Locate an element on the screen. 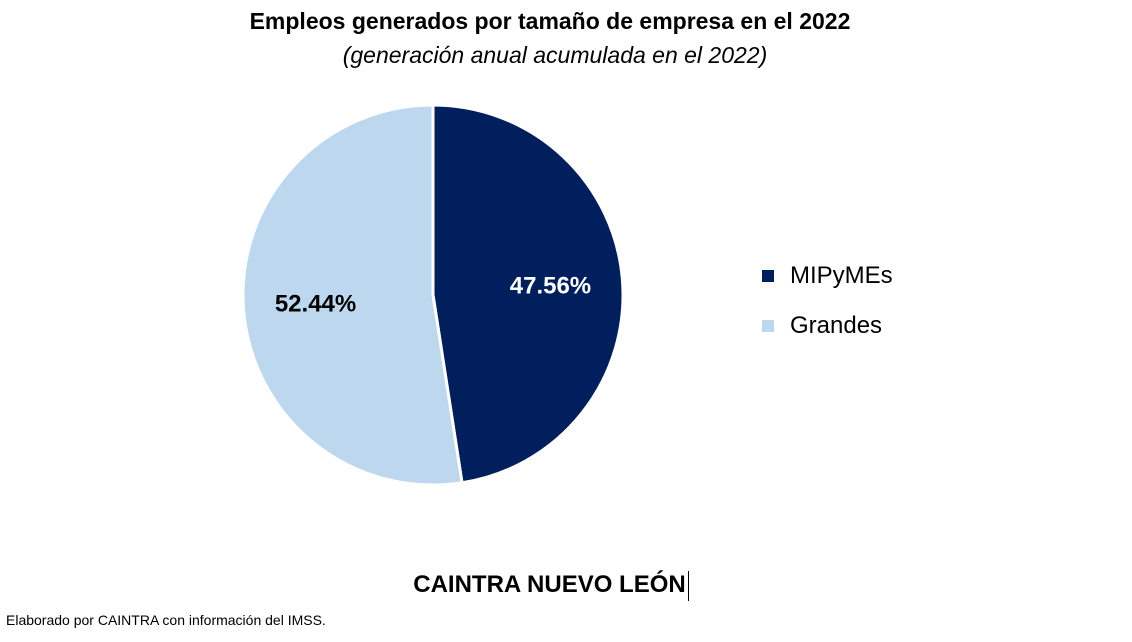 This screenshot has width=1132, height=642. legend-item-mipymes: MIPyMEs is located at coordinates (827, 276).